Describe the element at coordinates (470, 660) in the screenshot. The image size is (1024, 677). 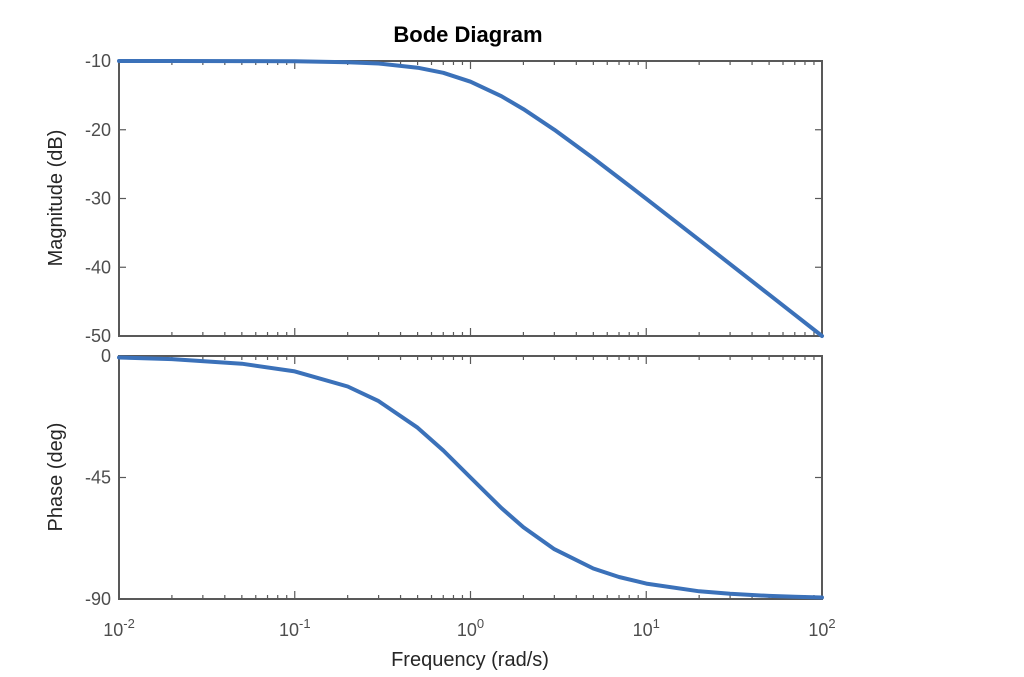
I see `x-axis-label: Frequency (rad/s)` at that location.